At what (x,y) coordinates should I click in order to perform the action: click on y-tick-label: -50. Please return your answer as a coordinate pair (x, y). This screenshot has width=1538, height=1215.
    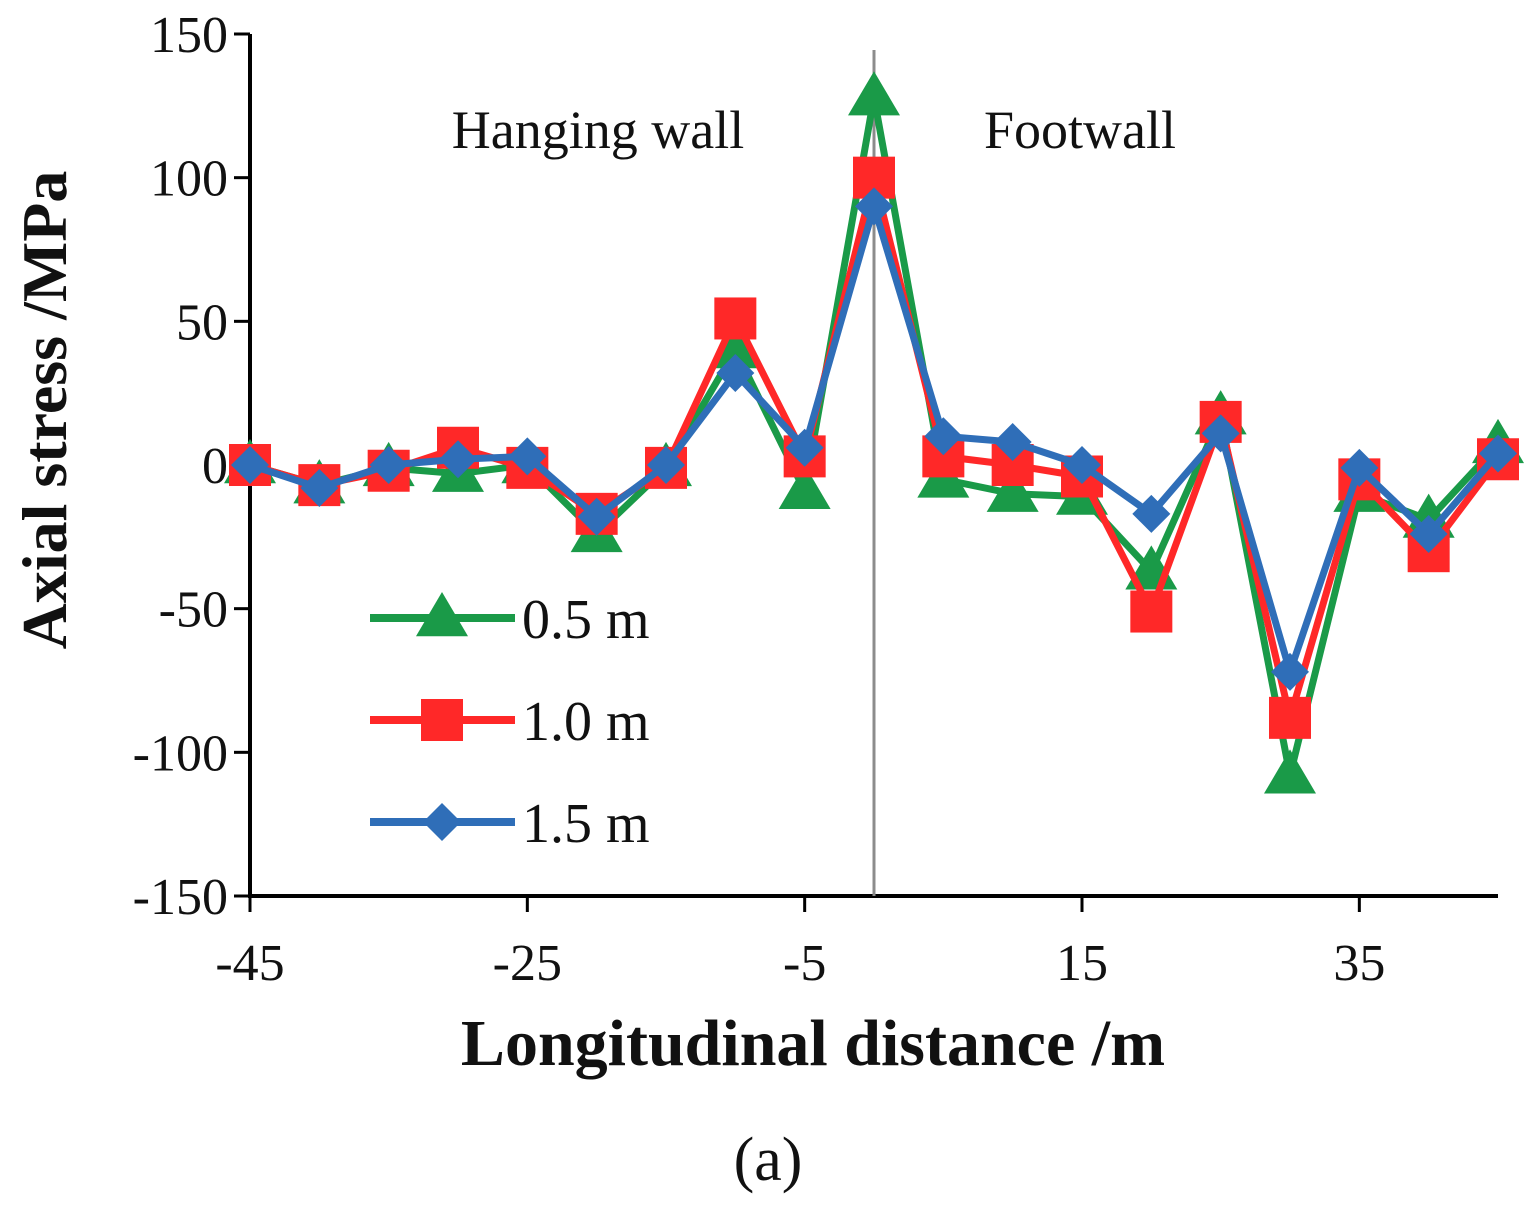
    Looking at the image, I should click on (193, 610).